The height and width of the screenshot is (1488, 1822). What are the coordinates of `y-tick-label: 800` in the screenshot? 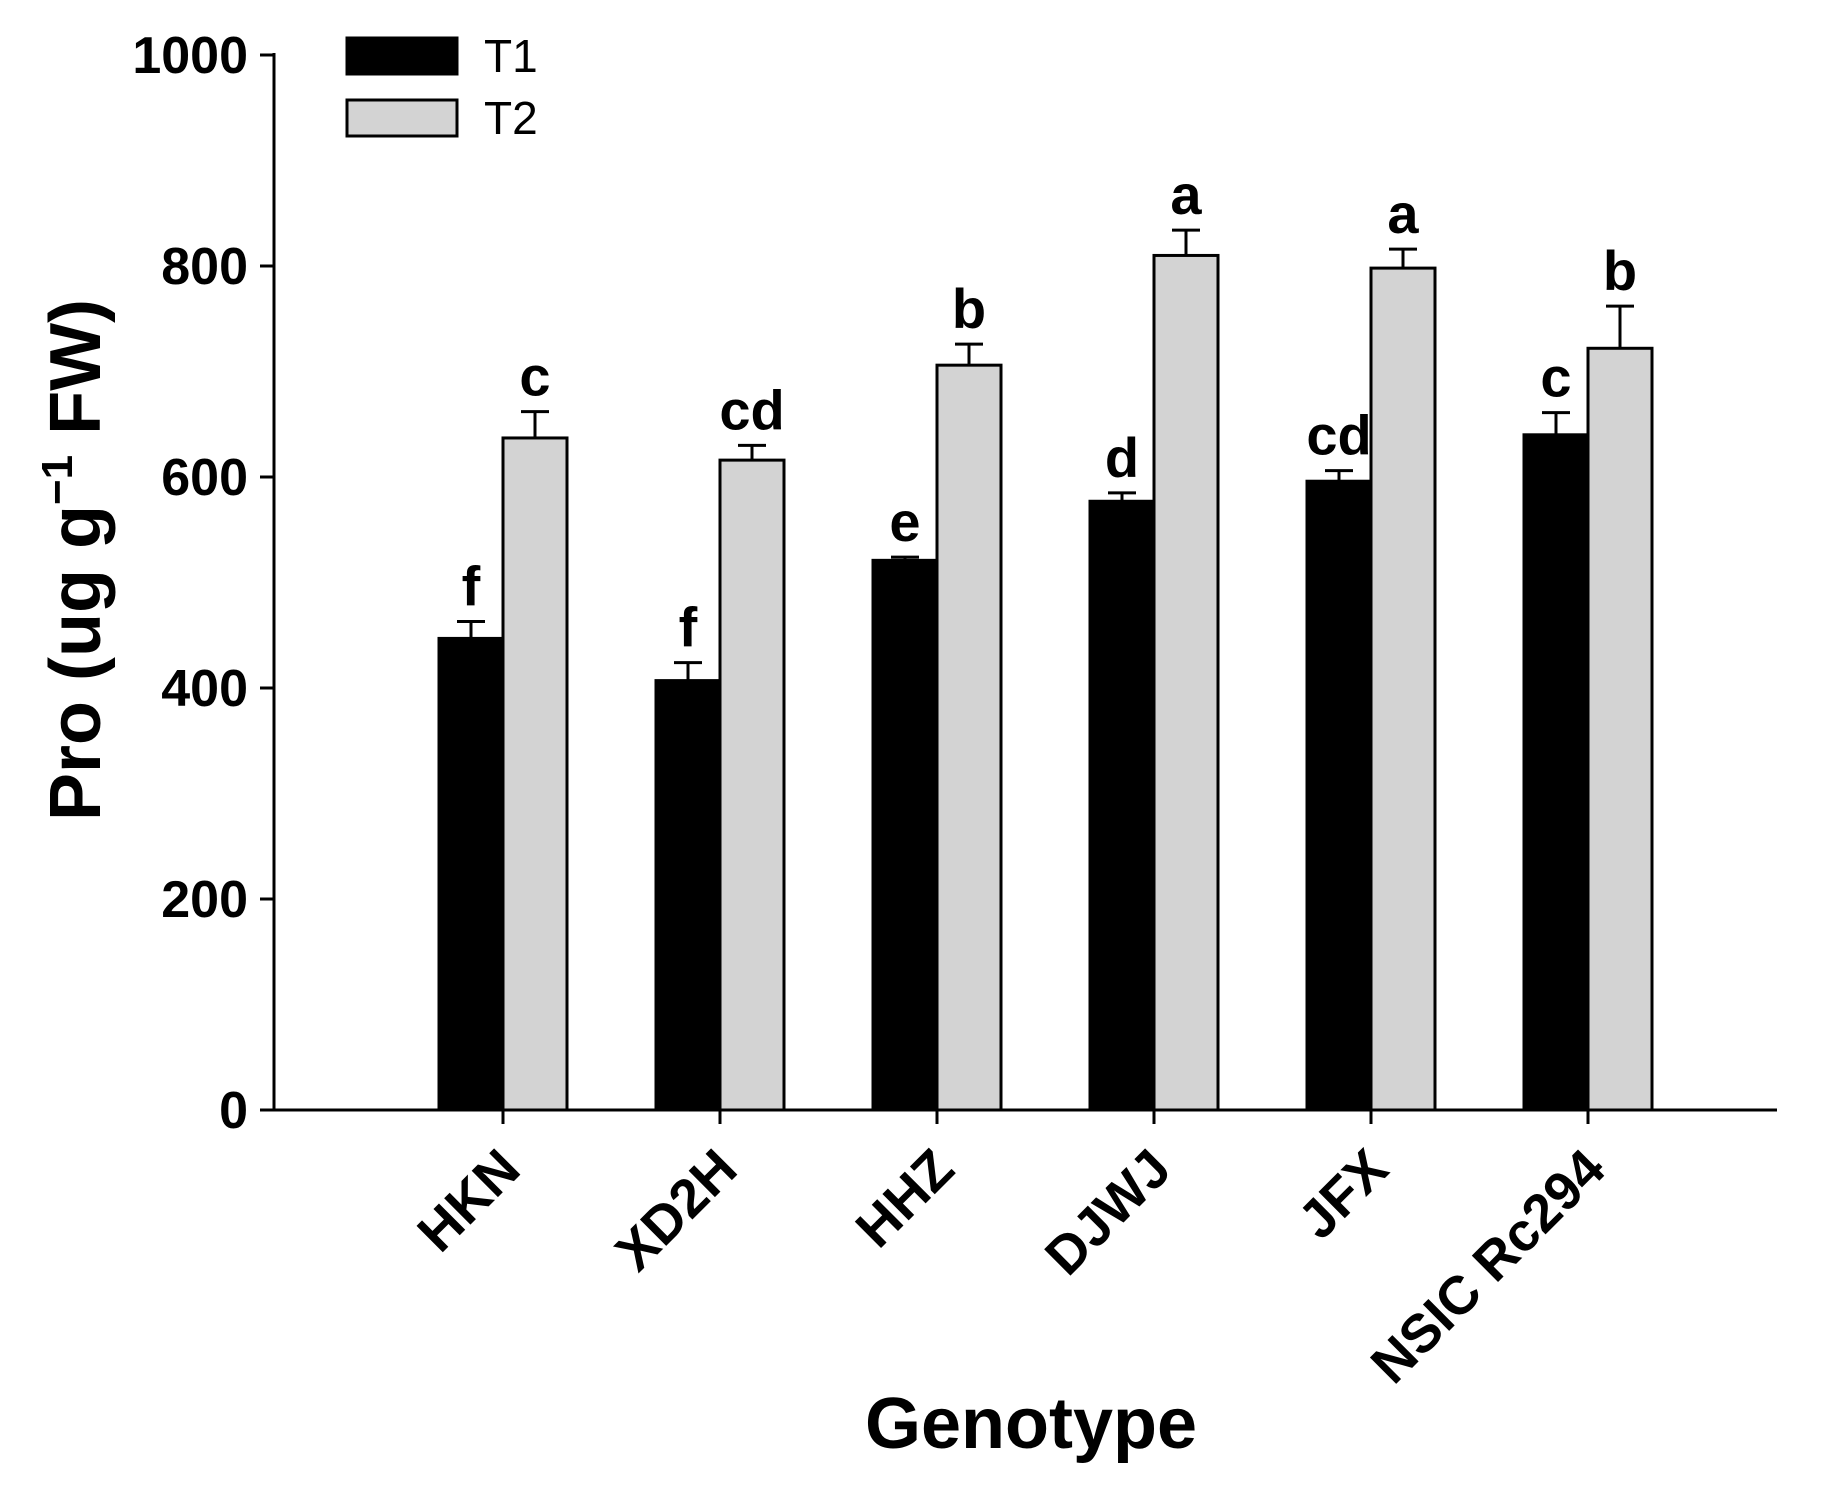 It's located at (204, 267).